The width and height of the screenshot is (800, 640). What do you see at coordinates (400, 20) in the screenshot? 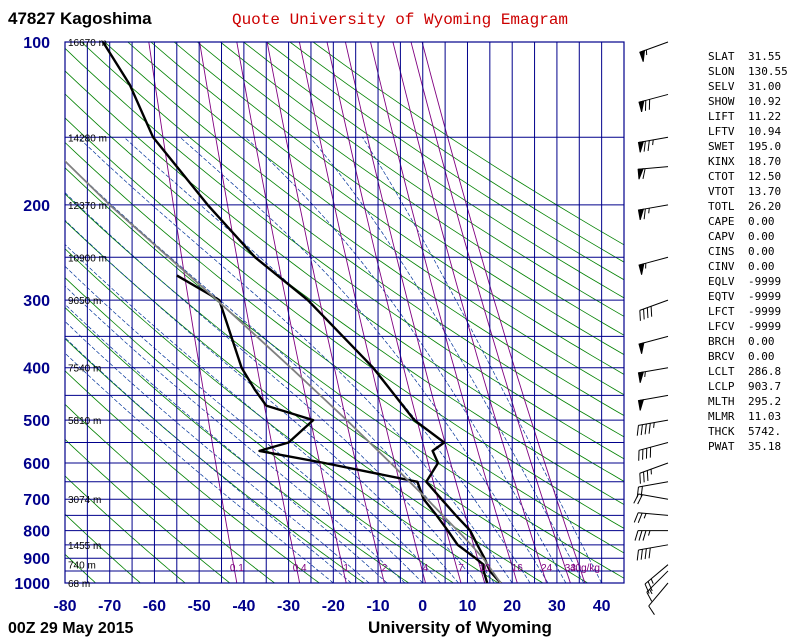
I see `chart-title: Quote University of Wyoming Emagram` at bounding box center [400, 20].